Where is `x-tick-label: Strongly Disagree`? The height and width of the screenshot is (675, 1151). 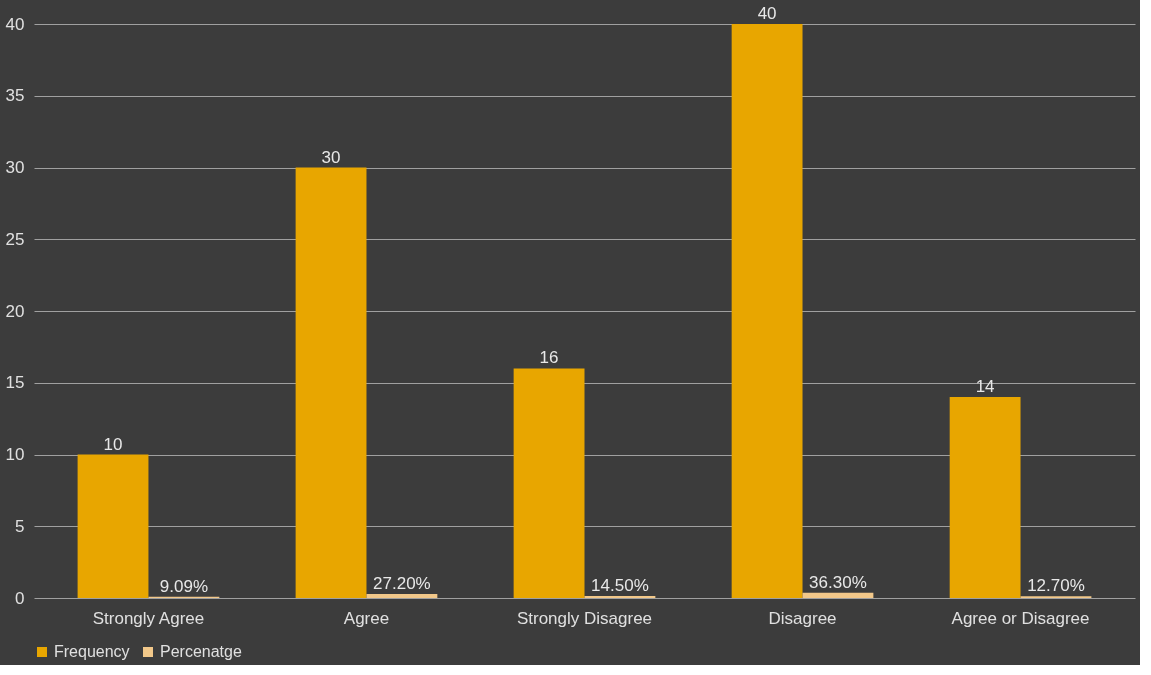
x-tick-label: Strongly Disagree is located at coordinates (584, 618).